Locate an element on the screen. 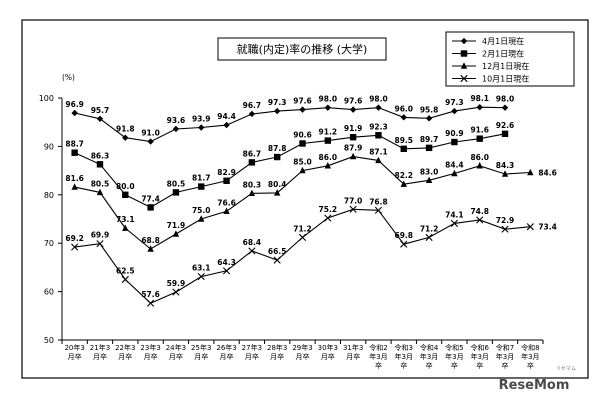 The width and height of the screenshot is (610, 400). data-label: 71.2 is located at coordinates (429, 228).